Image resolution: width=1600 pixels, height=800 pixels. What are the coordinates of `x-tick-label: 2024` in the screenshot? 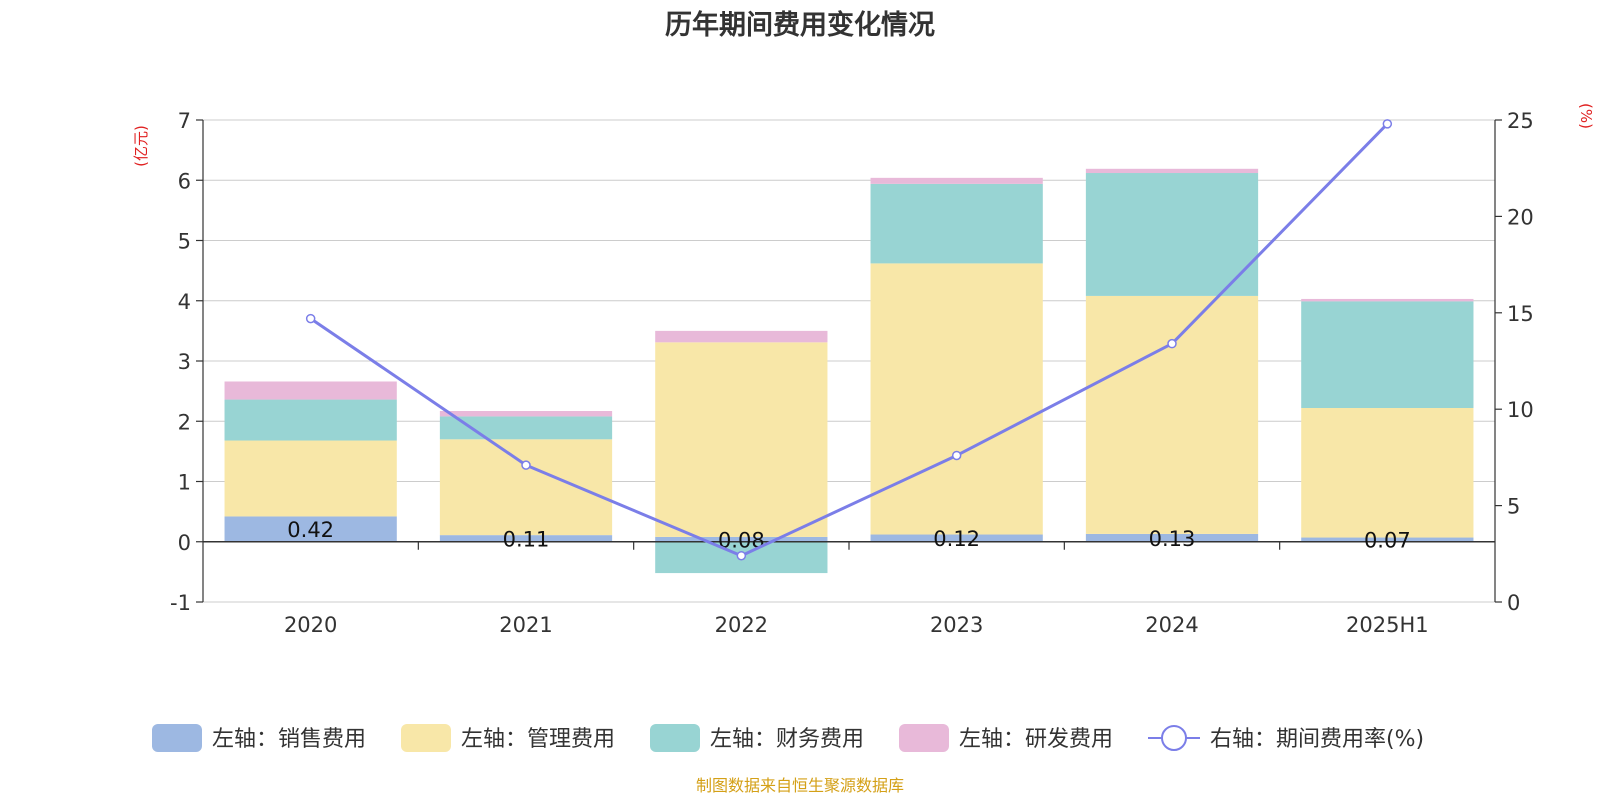 It's located at (1171, 625).